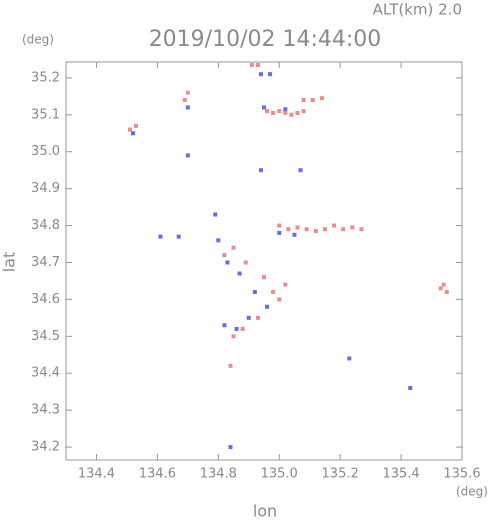 The width and height of the screenshot is (491, 525). Describe the element at coordinates (45, 151) in the screenshot. I see `y-tick-label: 35.0` at that location.